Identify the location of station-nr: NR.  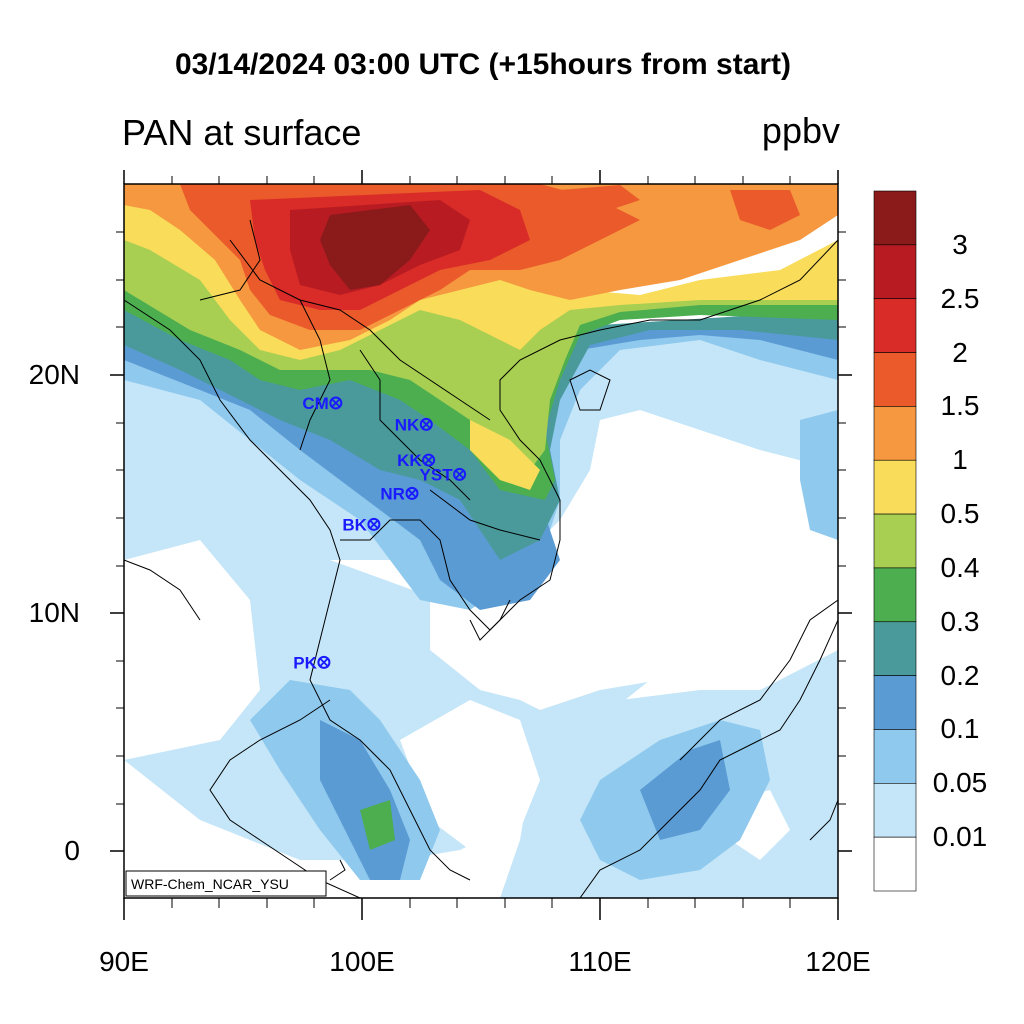
(399, 493).